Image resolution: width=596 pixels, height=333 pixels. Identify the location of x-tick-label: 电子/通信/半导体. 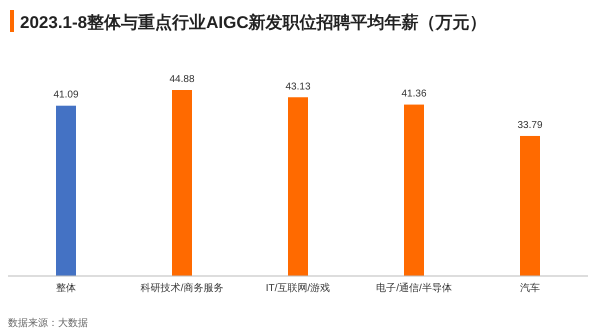
(414, 288).